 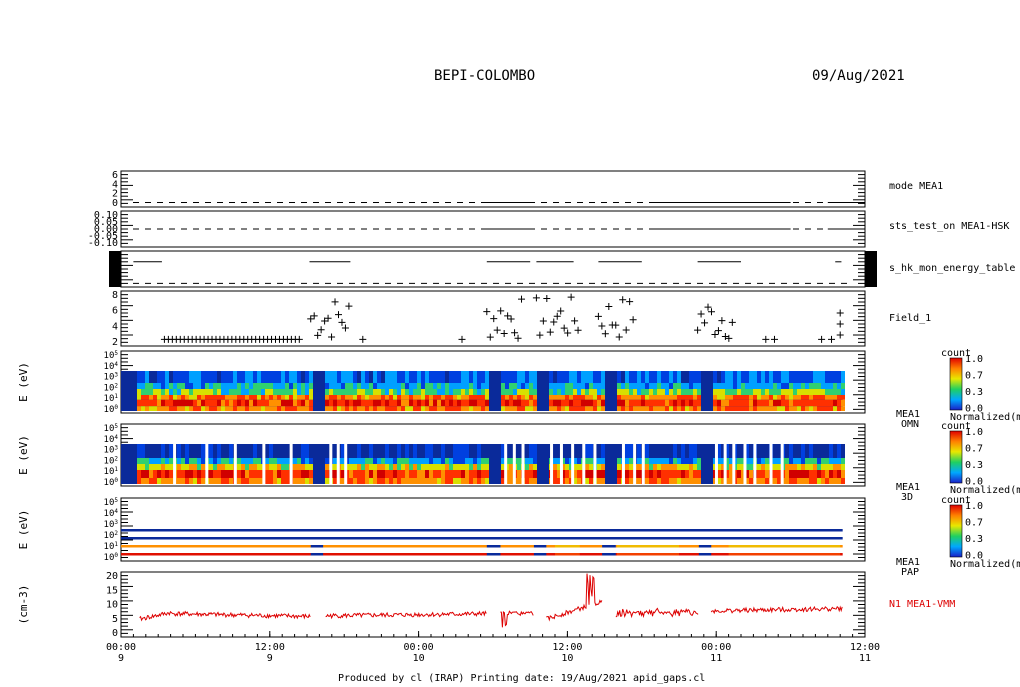 I want to click on y-tick-label: 101, so click(x=111, y=398).